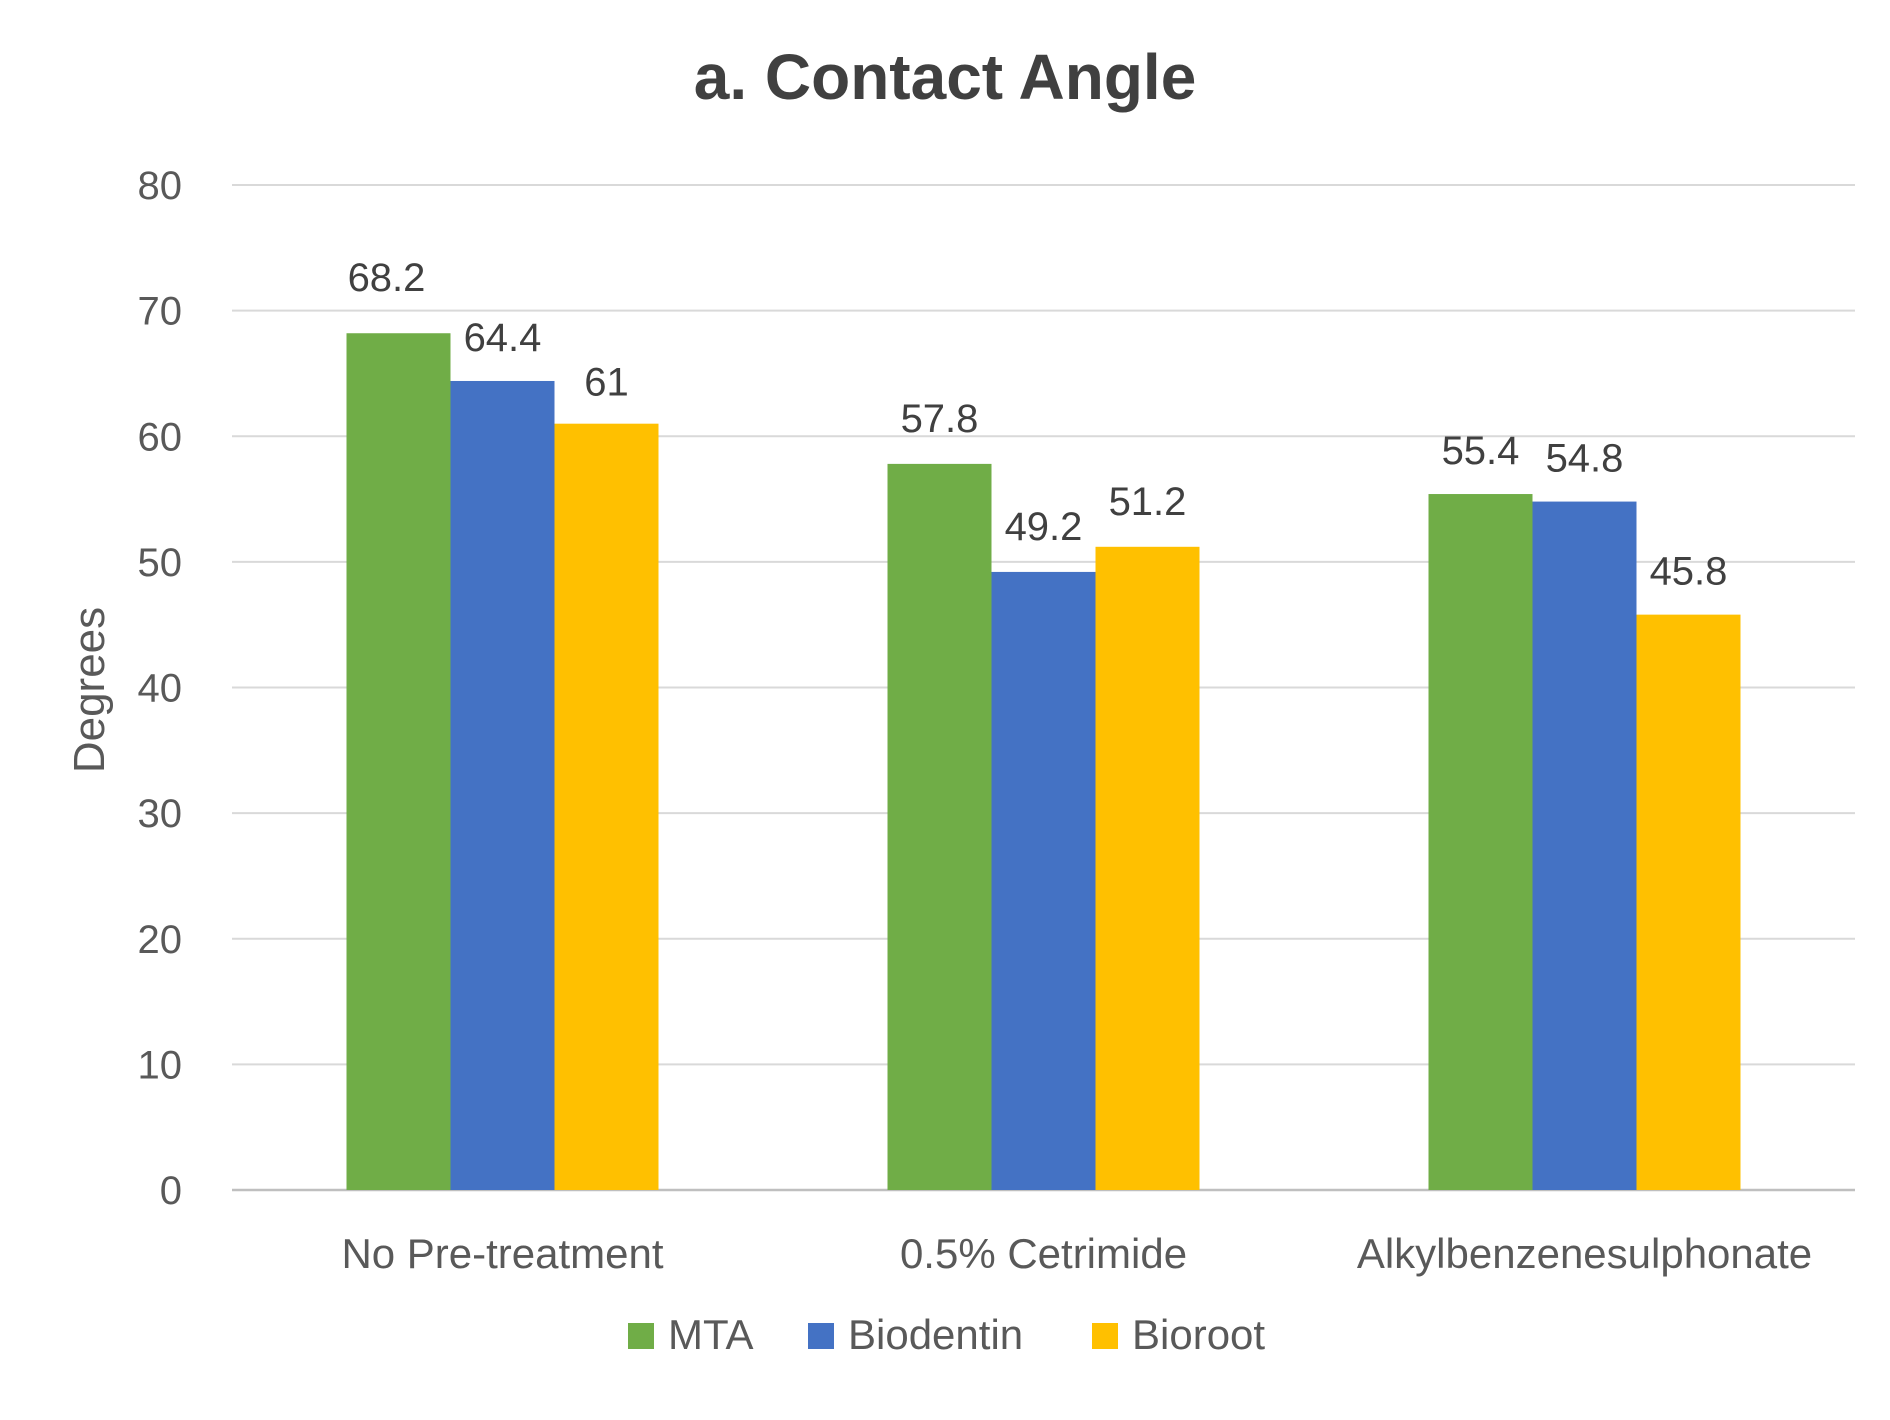 This screenshot has height=1420, width=1890. I want to click on y-tick-label: 80, so click(160, 186).